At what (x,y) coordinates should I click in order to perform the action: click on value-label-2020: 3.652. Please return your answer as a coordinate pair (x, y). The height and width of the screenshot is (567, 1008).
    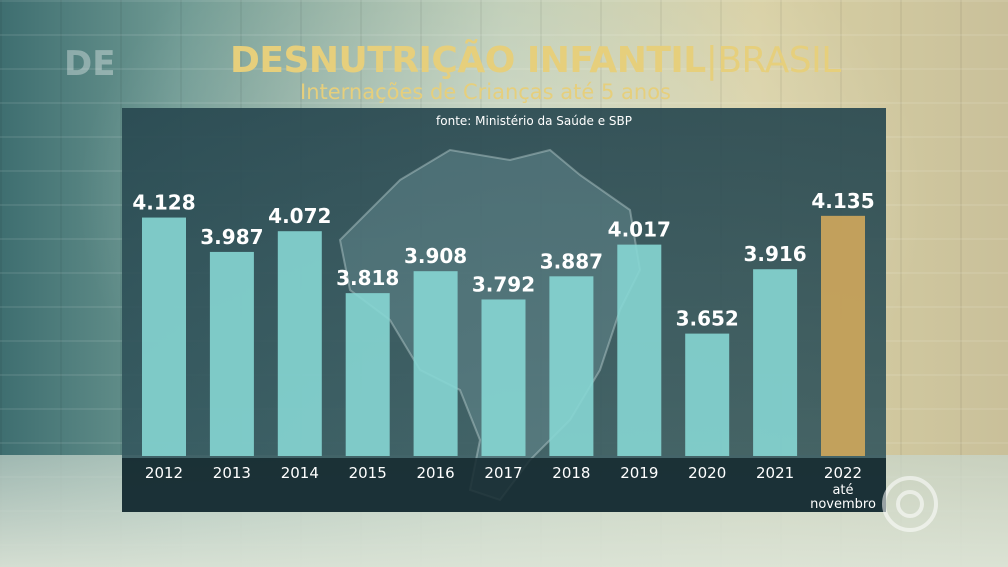
    Looking at the image, I should click on (707, 319).